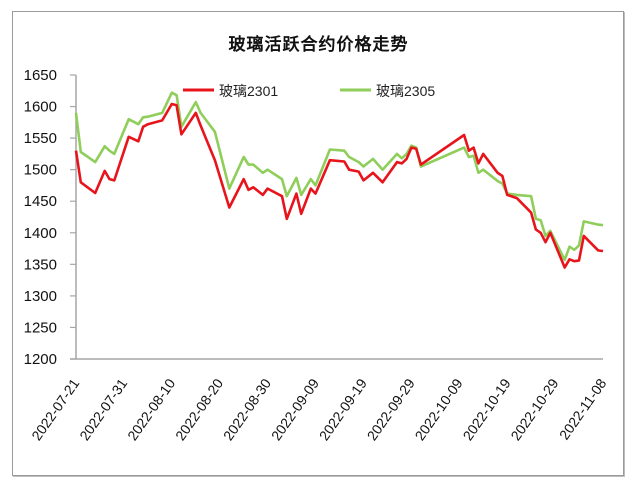 The height and width of the screenshot is (491, 637). I want to click on x-tick-label: 2022-10-29, so click(534, 409).